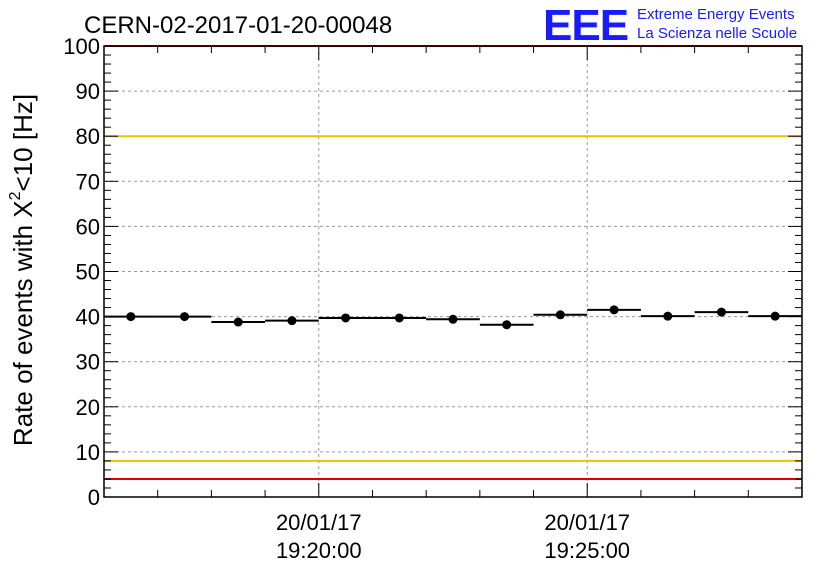 The height and width of the screenshot is (572, 836). Describe the element at coordinates (15, 195) in the screenshot. I see `y-axis-label-superscript: 2` at that location.